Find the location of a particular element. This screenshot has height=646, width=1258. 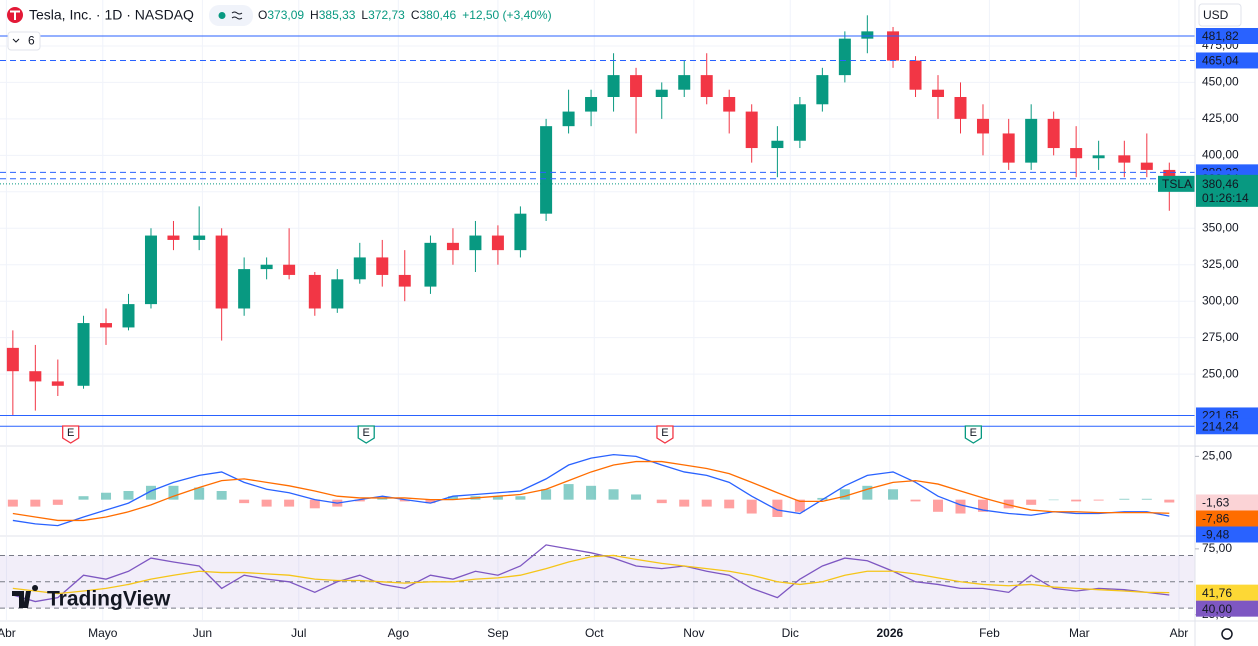

ohlc-value: 373,09 is located at coordinates (285, 15).